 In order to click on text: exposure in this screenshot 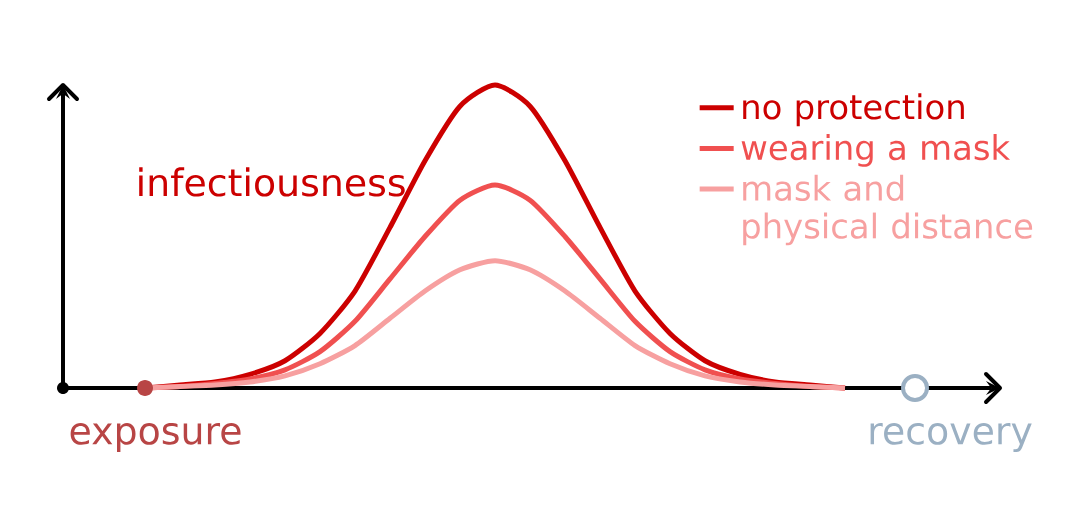, I will do `click(155, 438)`.